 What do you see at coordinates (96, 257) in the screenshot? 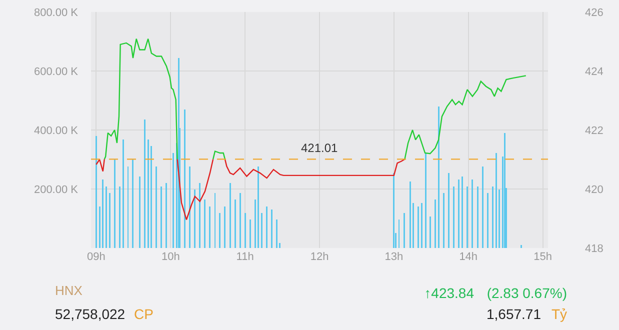
I see `x-tick-label: 09h` at bounding box center [96, 257].